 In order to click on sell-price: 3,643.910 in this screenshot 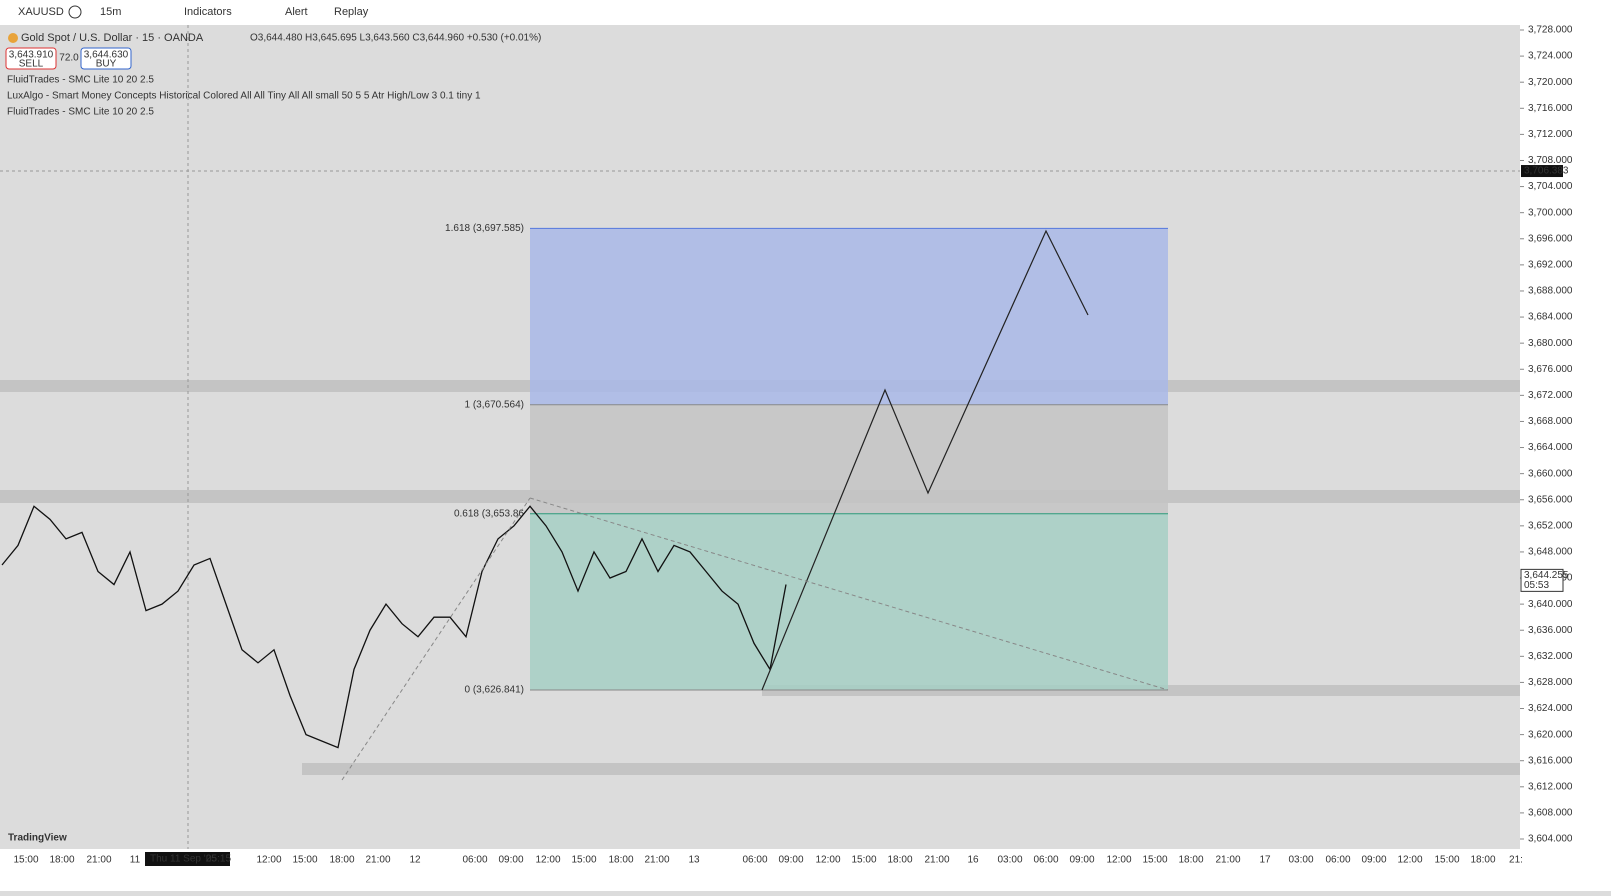, I will do `click(31, 55)`.